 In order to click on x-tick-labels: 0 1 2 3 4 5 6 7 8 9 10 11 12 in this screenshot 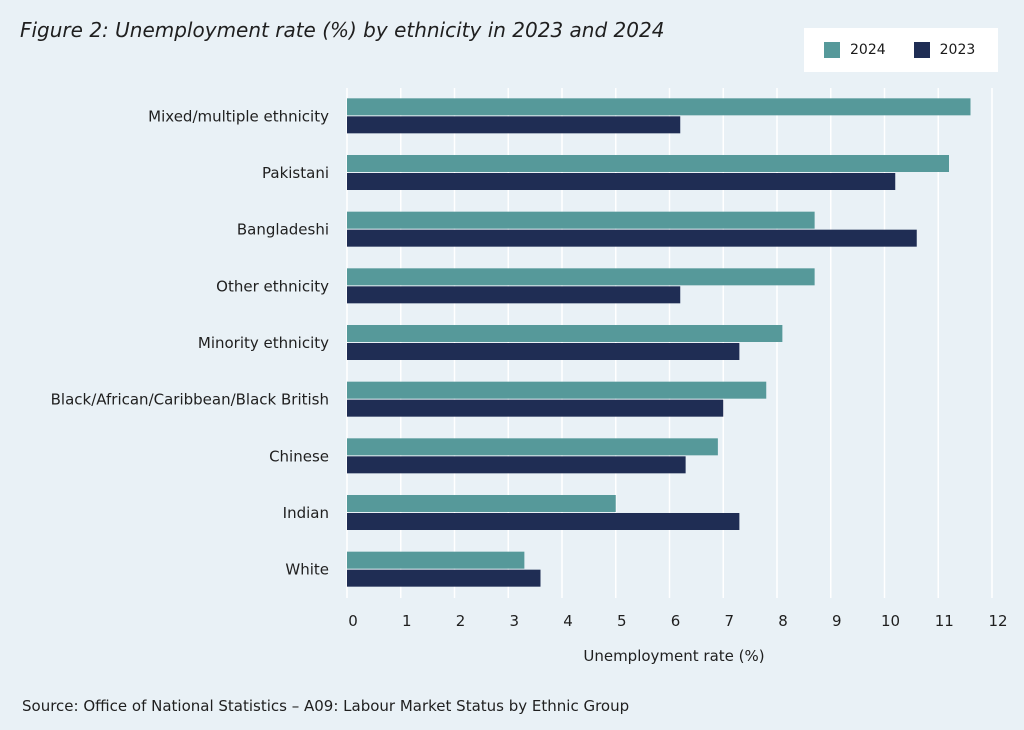, I will do `click(677, 621)`.